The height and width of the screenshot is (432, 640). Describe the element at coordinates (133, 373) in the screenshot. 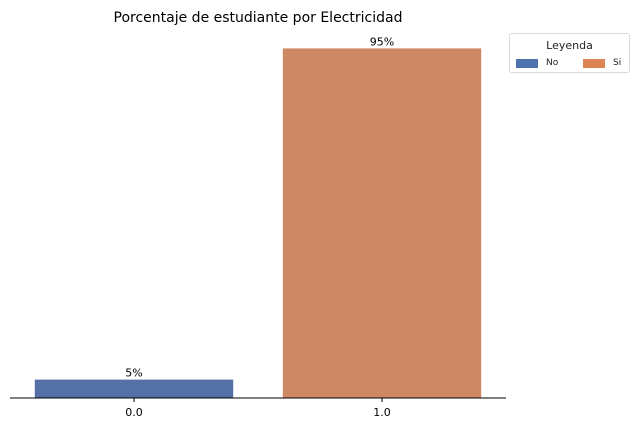

I see `bar-value-label-0.0: 5%` at that location.